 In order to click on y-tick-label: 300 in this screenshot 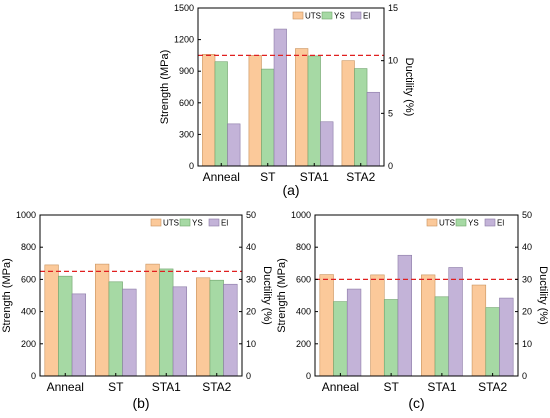, I will do `click(186, 134)`.